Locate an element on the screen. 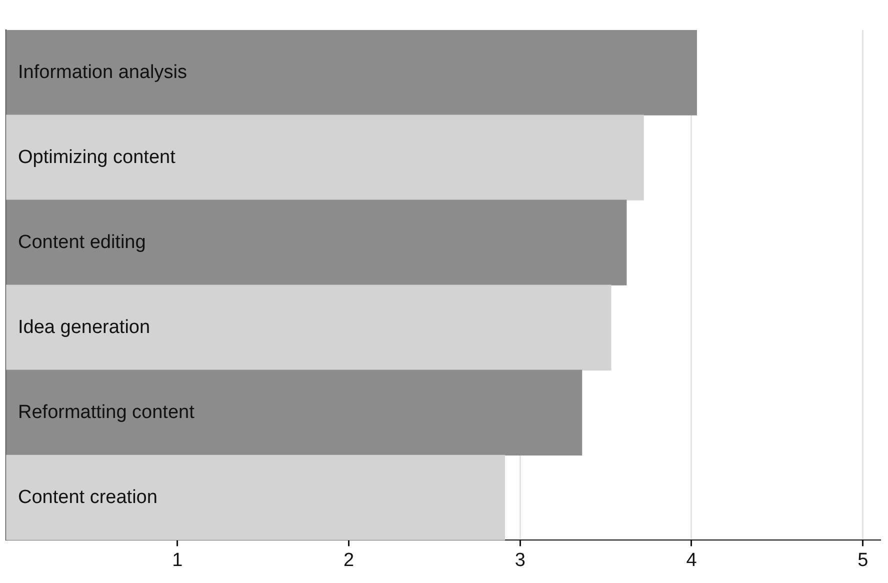  x-tick-label: 2 is located at coordinates (348, 560).